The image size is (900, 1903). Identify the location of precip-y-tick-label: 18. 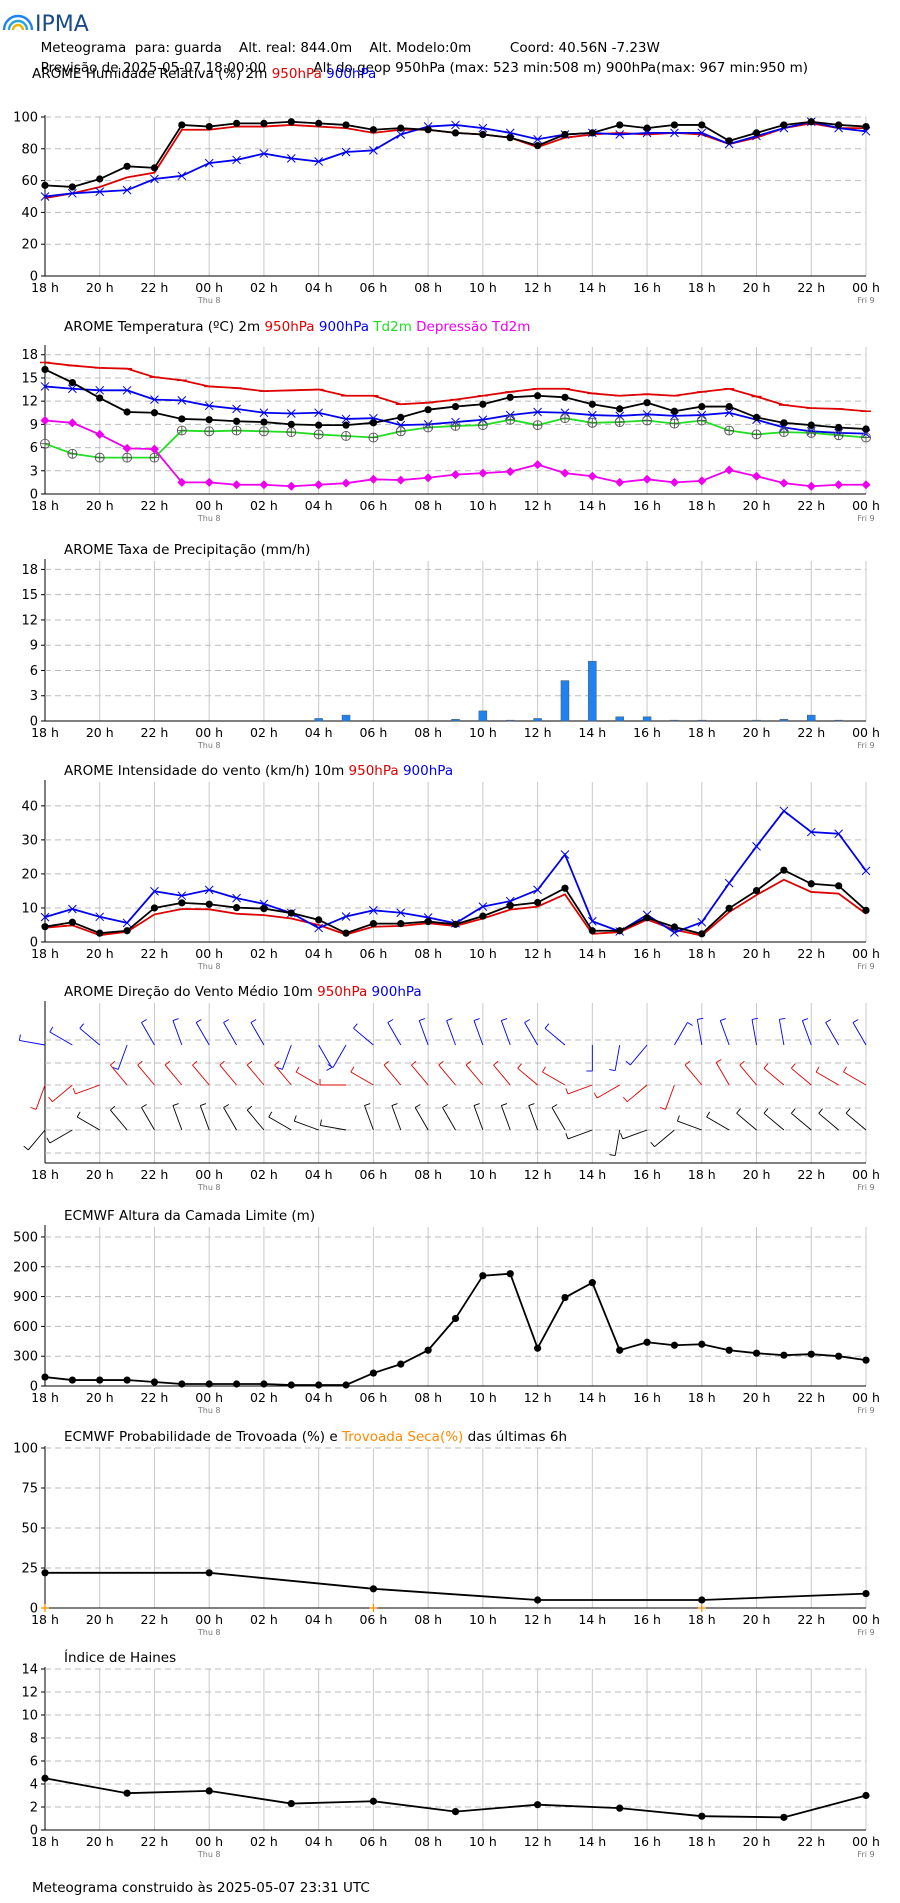
(29, 570).